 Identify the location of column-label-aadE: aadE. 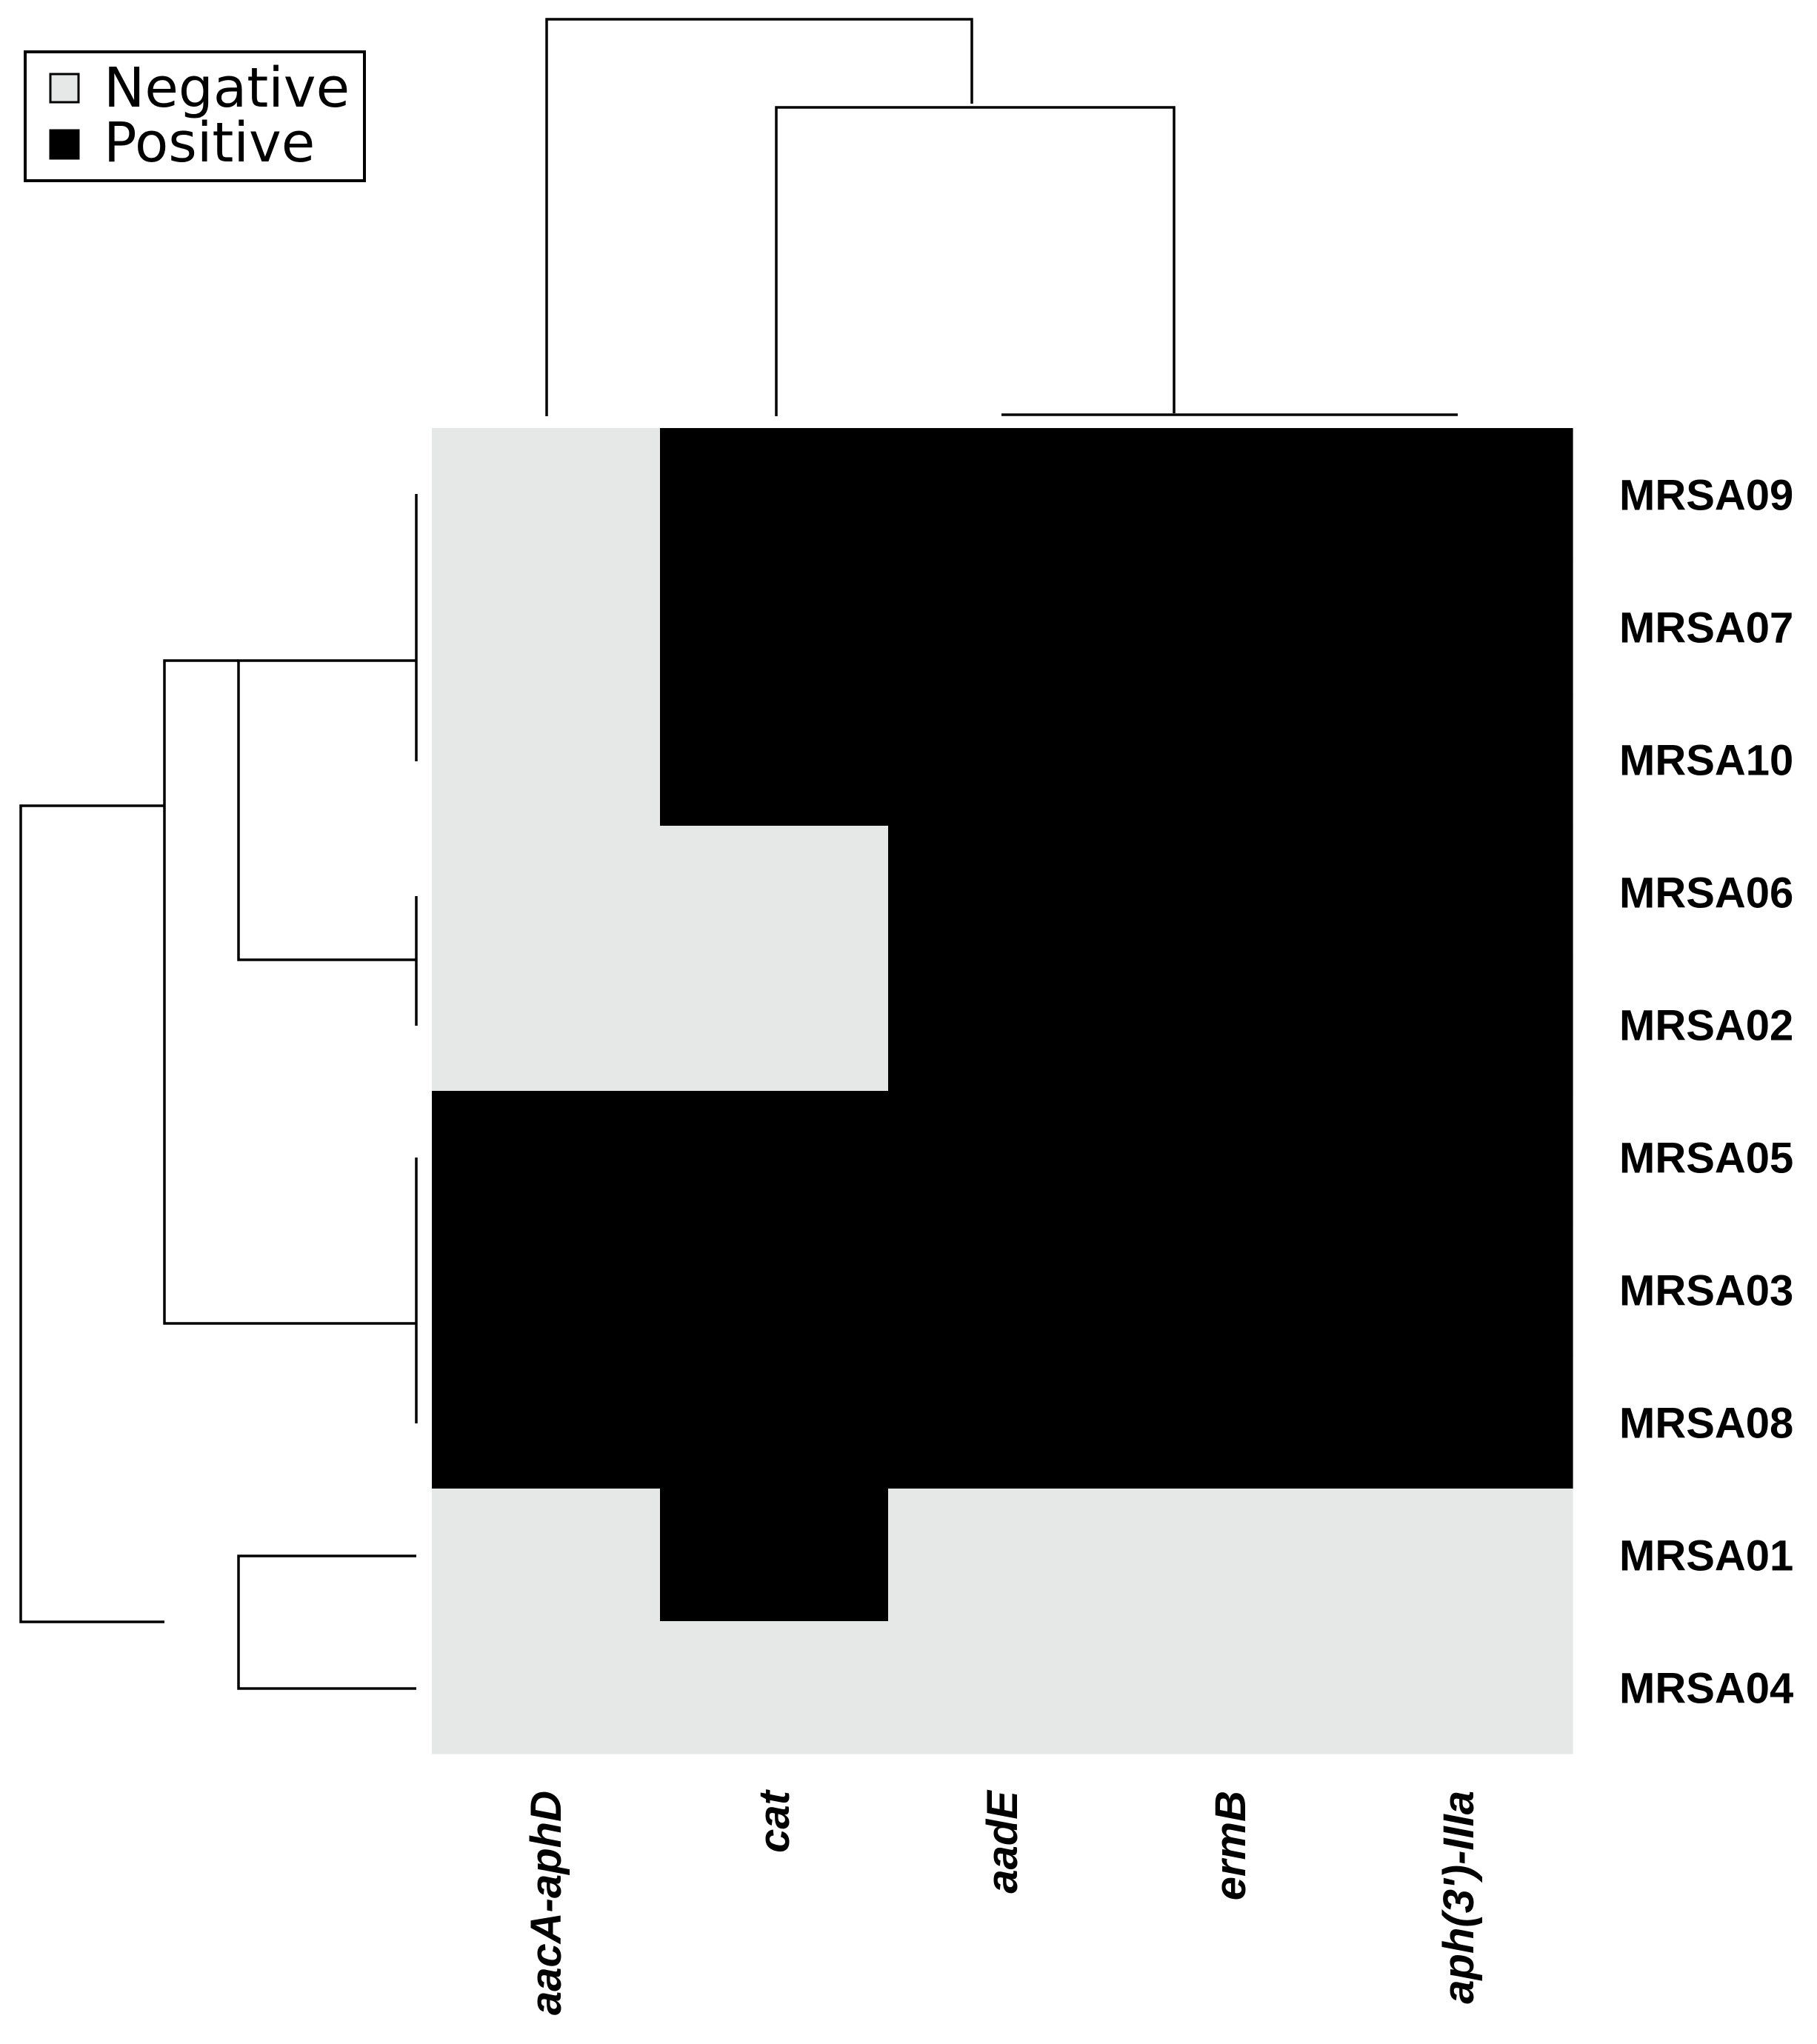
(1002, 1841).